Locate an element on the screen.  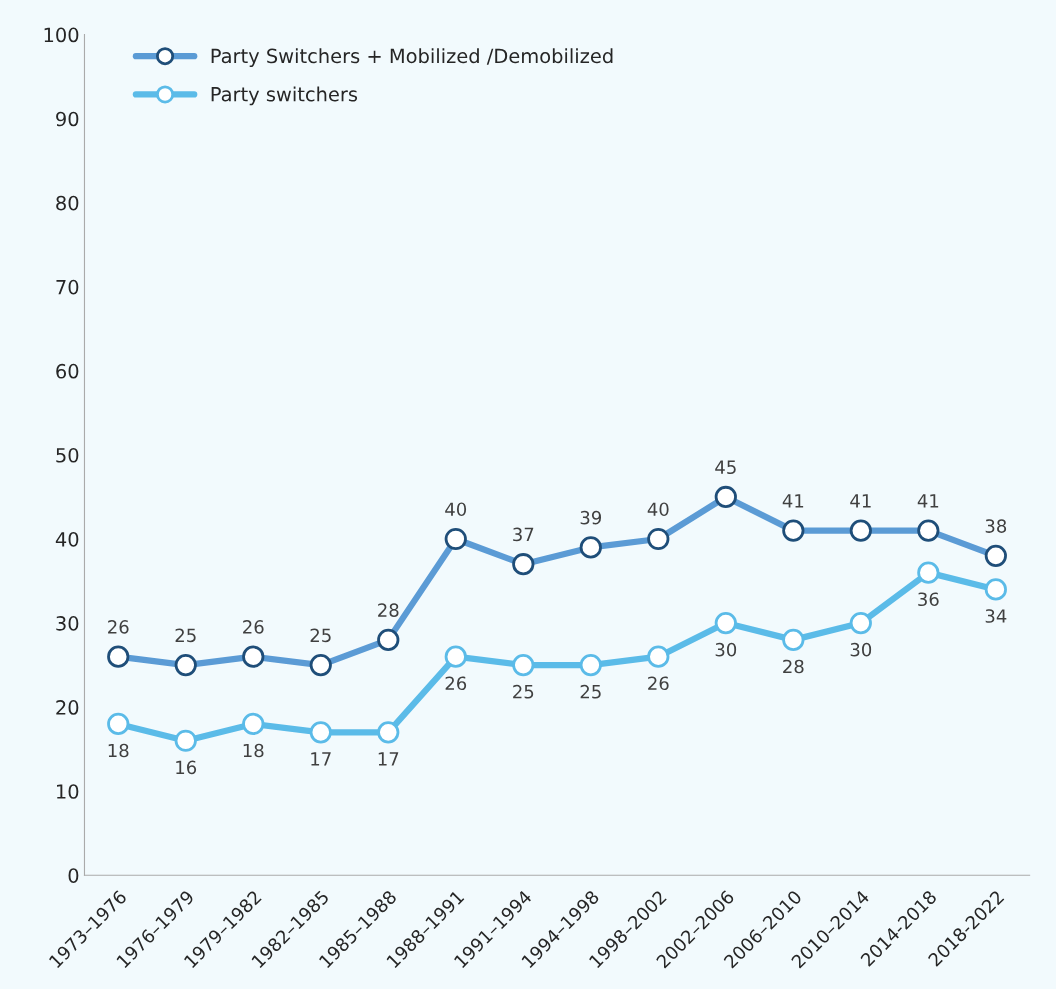
y-tick-label: 90 is located at coordinates (67, 119).